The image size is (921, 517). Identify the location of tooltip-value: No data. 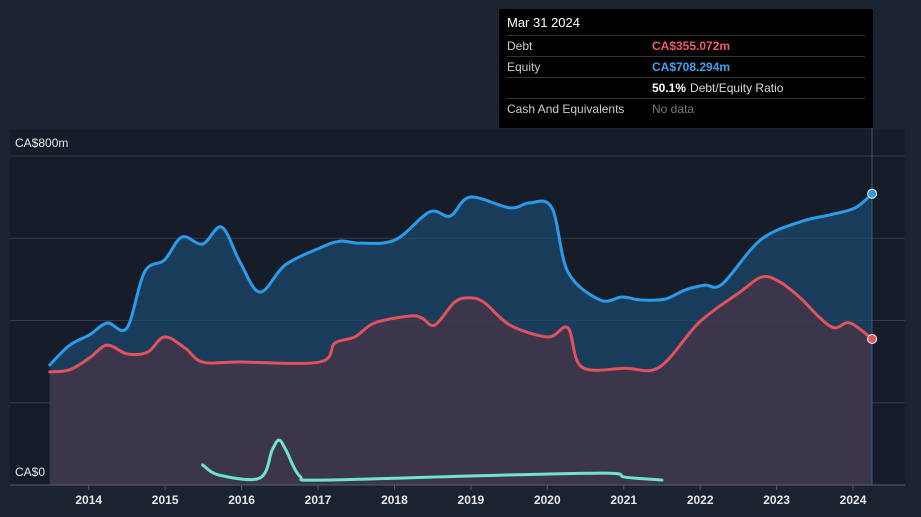
(673, 109).